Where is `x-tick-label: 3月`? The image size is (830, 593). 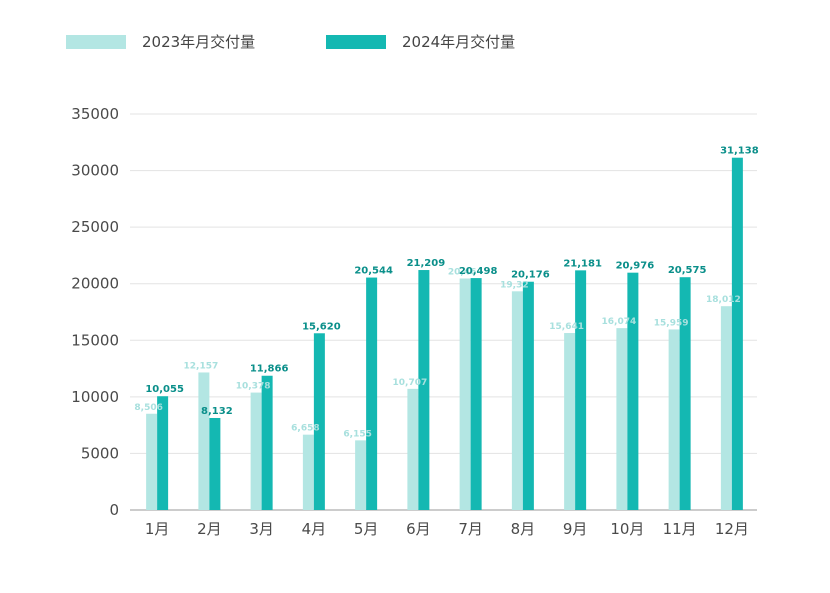 x-tick-label: 3月 is located at coordinates (261, 529).